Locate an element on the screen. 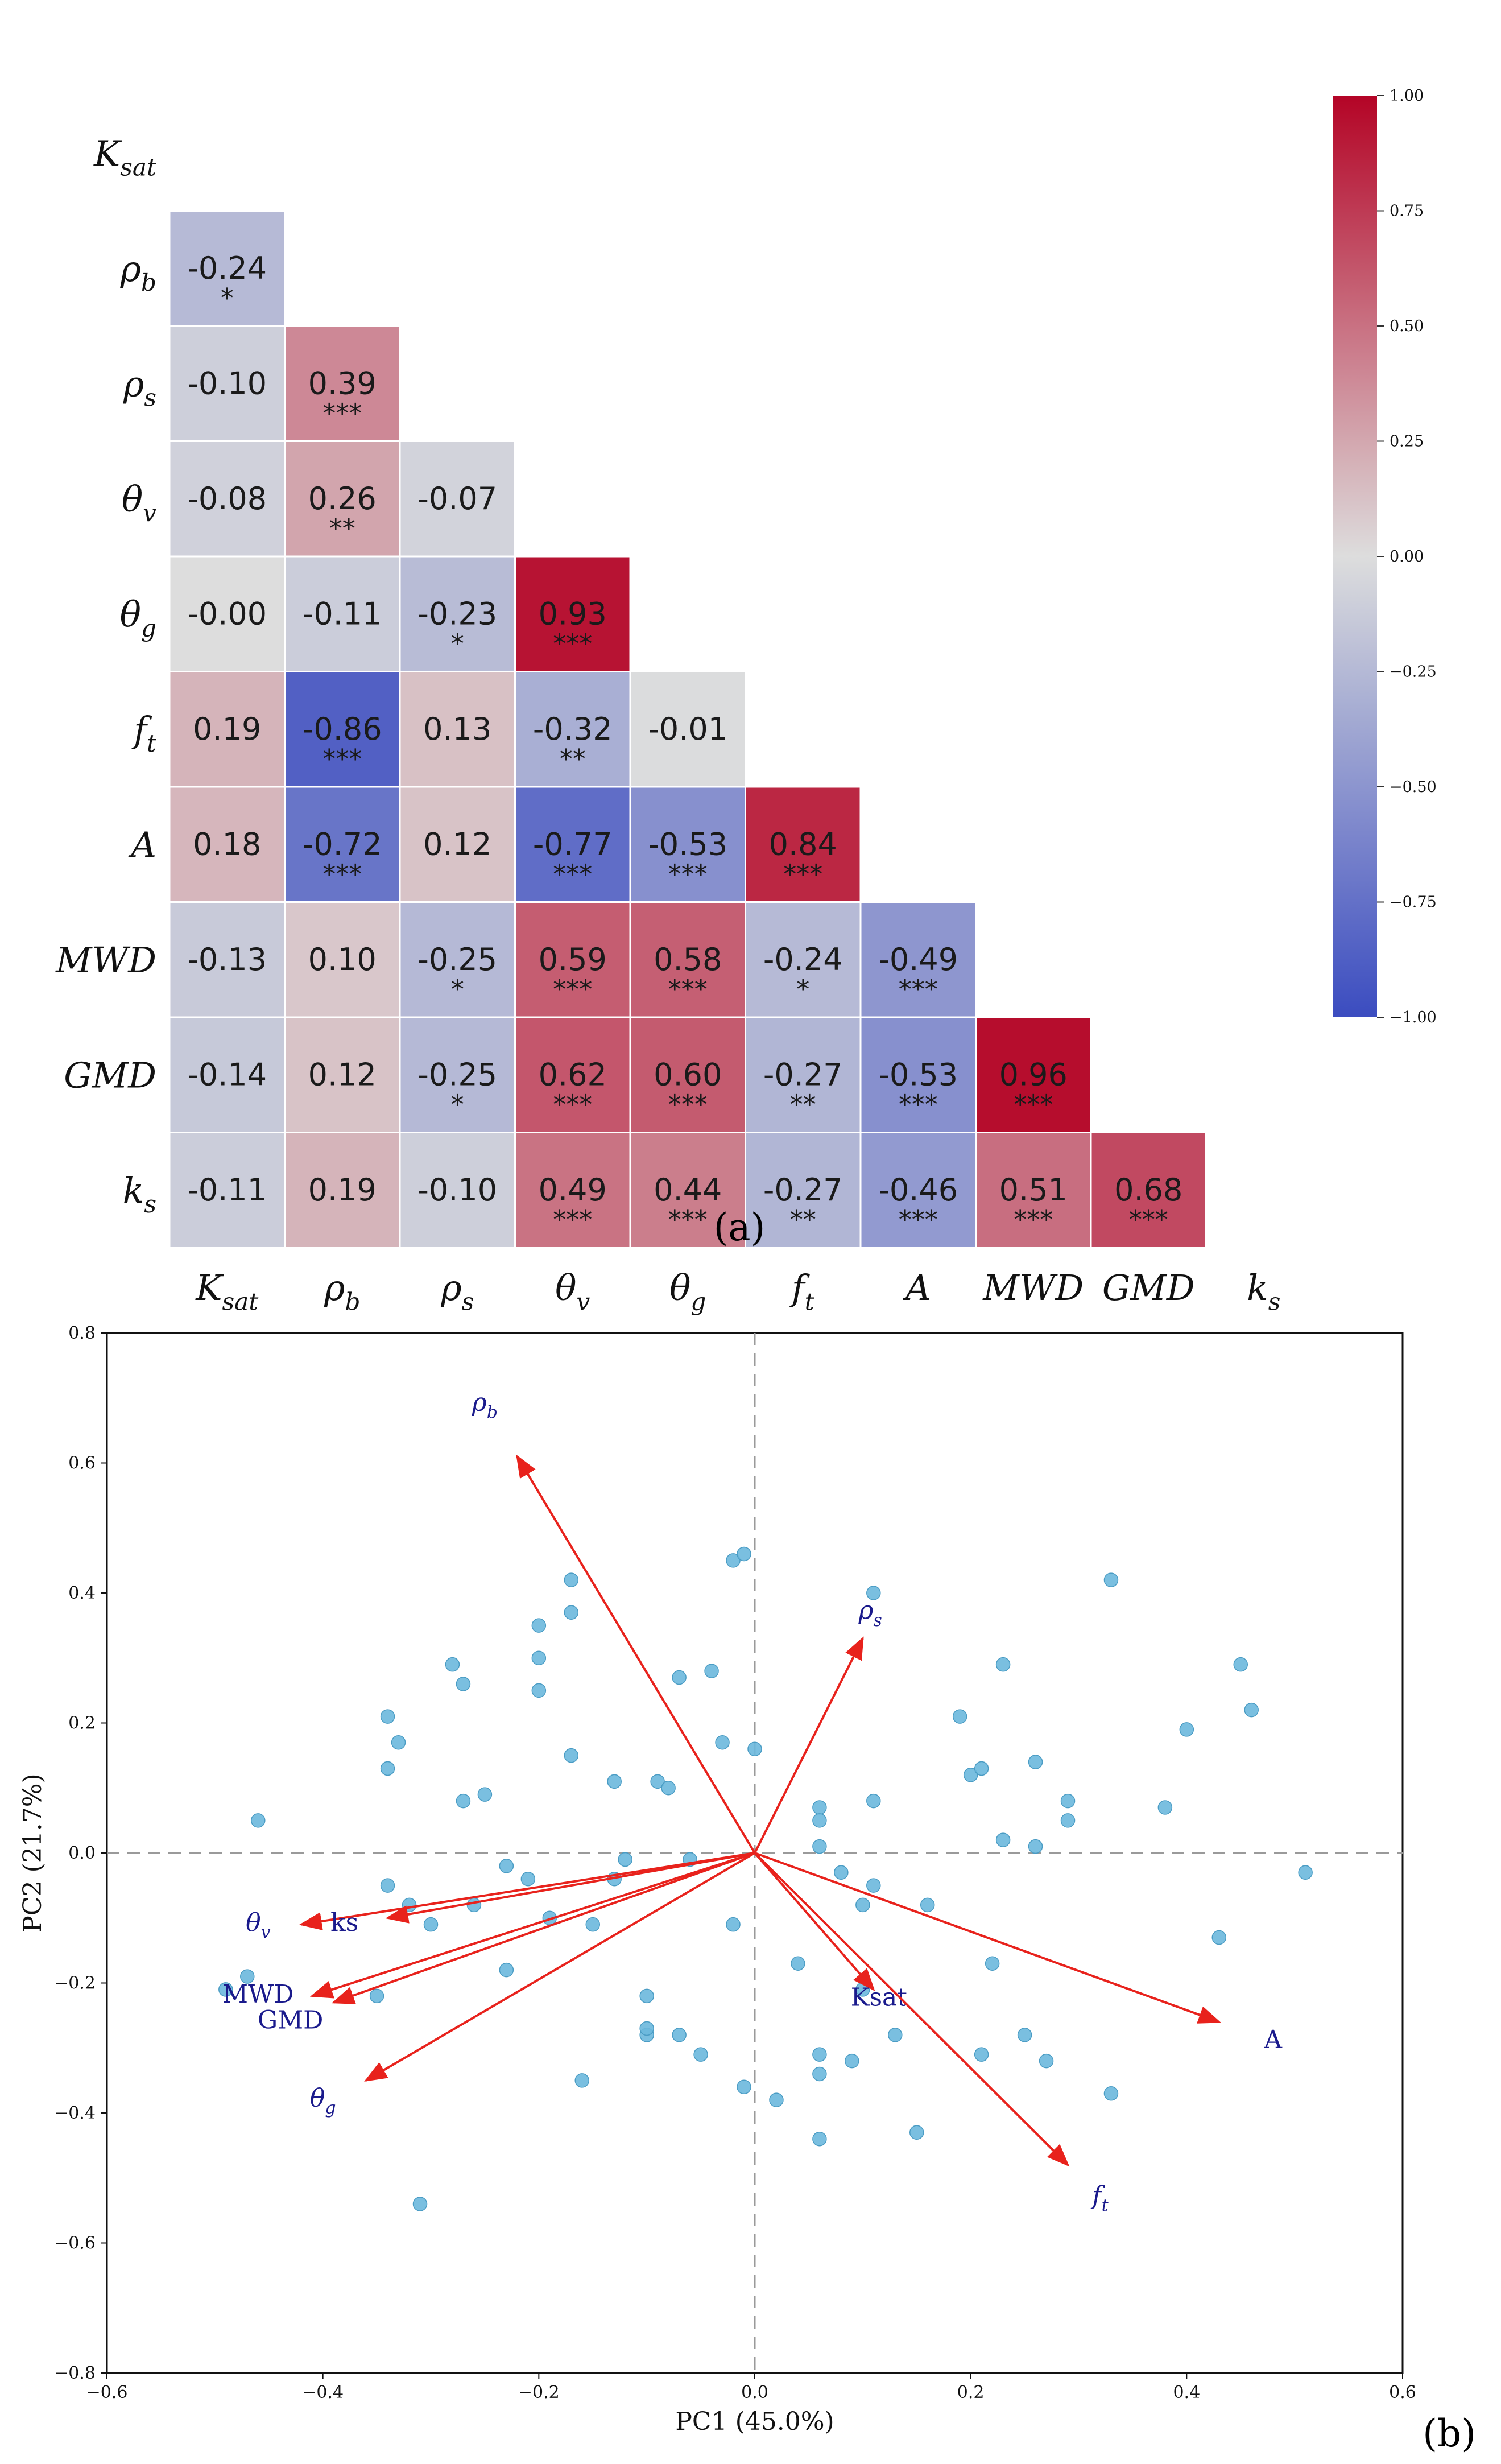 This screenshot has width=1501, height=2464. cell-significance-4-3: *** is located at coordinates (572, 643).